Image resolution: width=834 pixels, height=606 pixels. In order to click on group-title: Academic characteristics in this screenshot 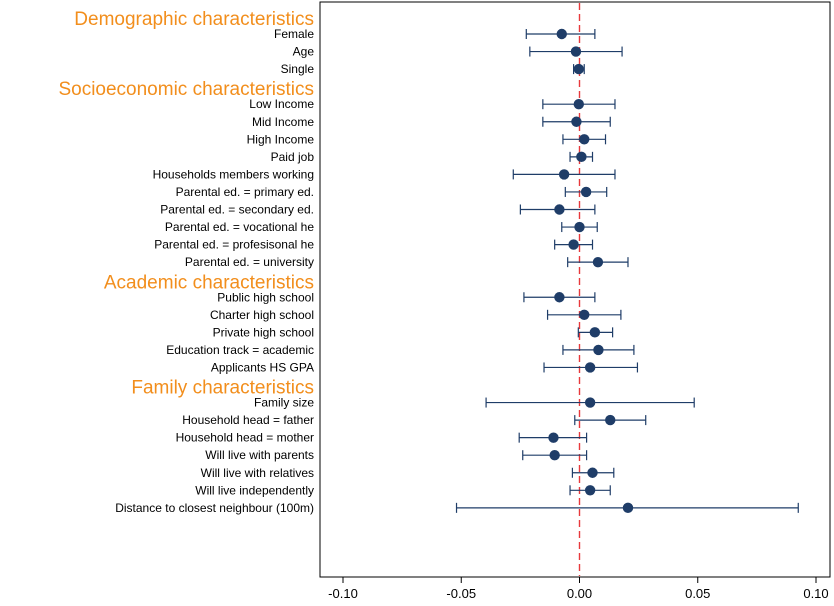, I will do `click(209, 282)`.